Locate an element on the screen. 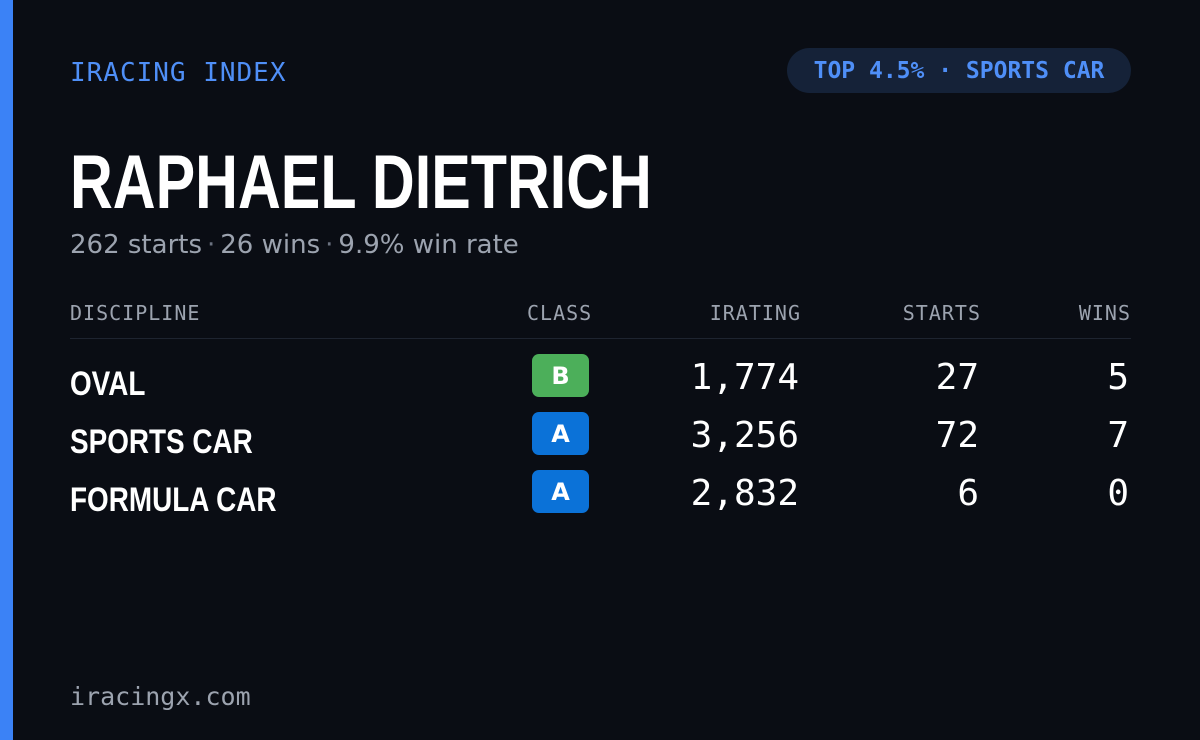 The width and height of the screenshot is (1200, 740). wins-cell: 0 is located at coordinates (1118, 493).